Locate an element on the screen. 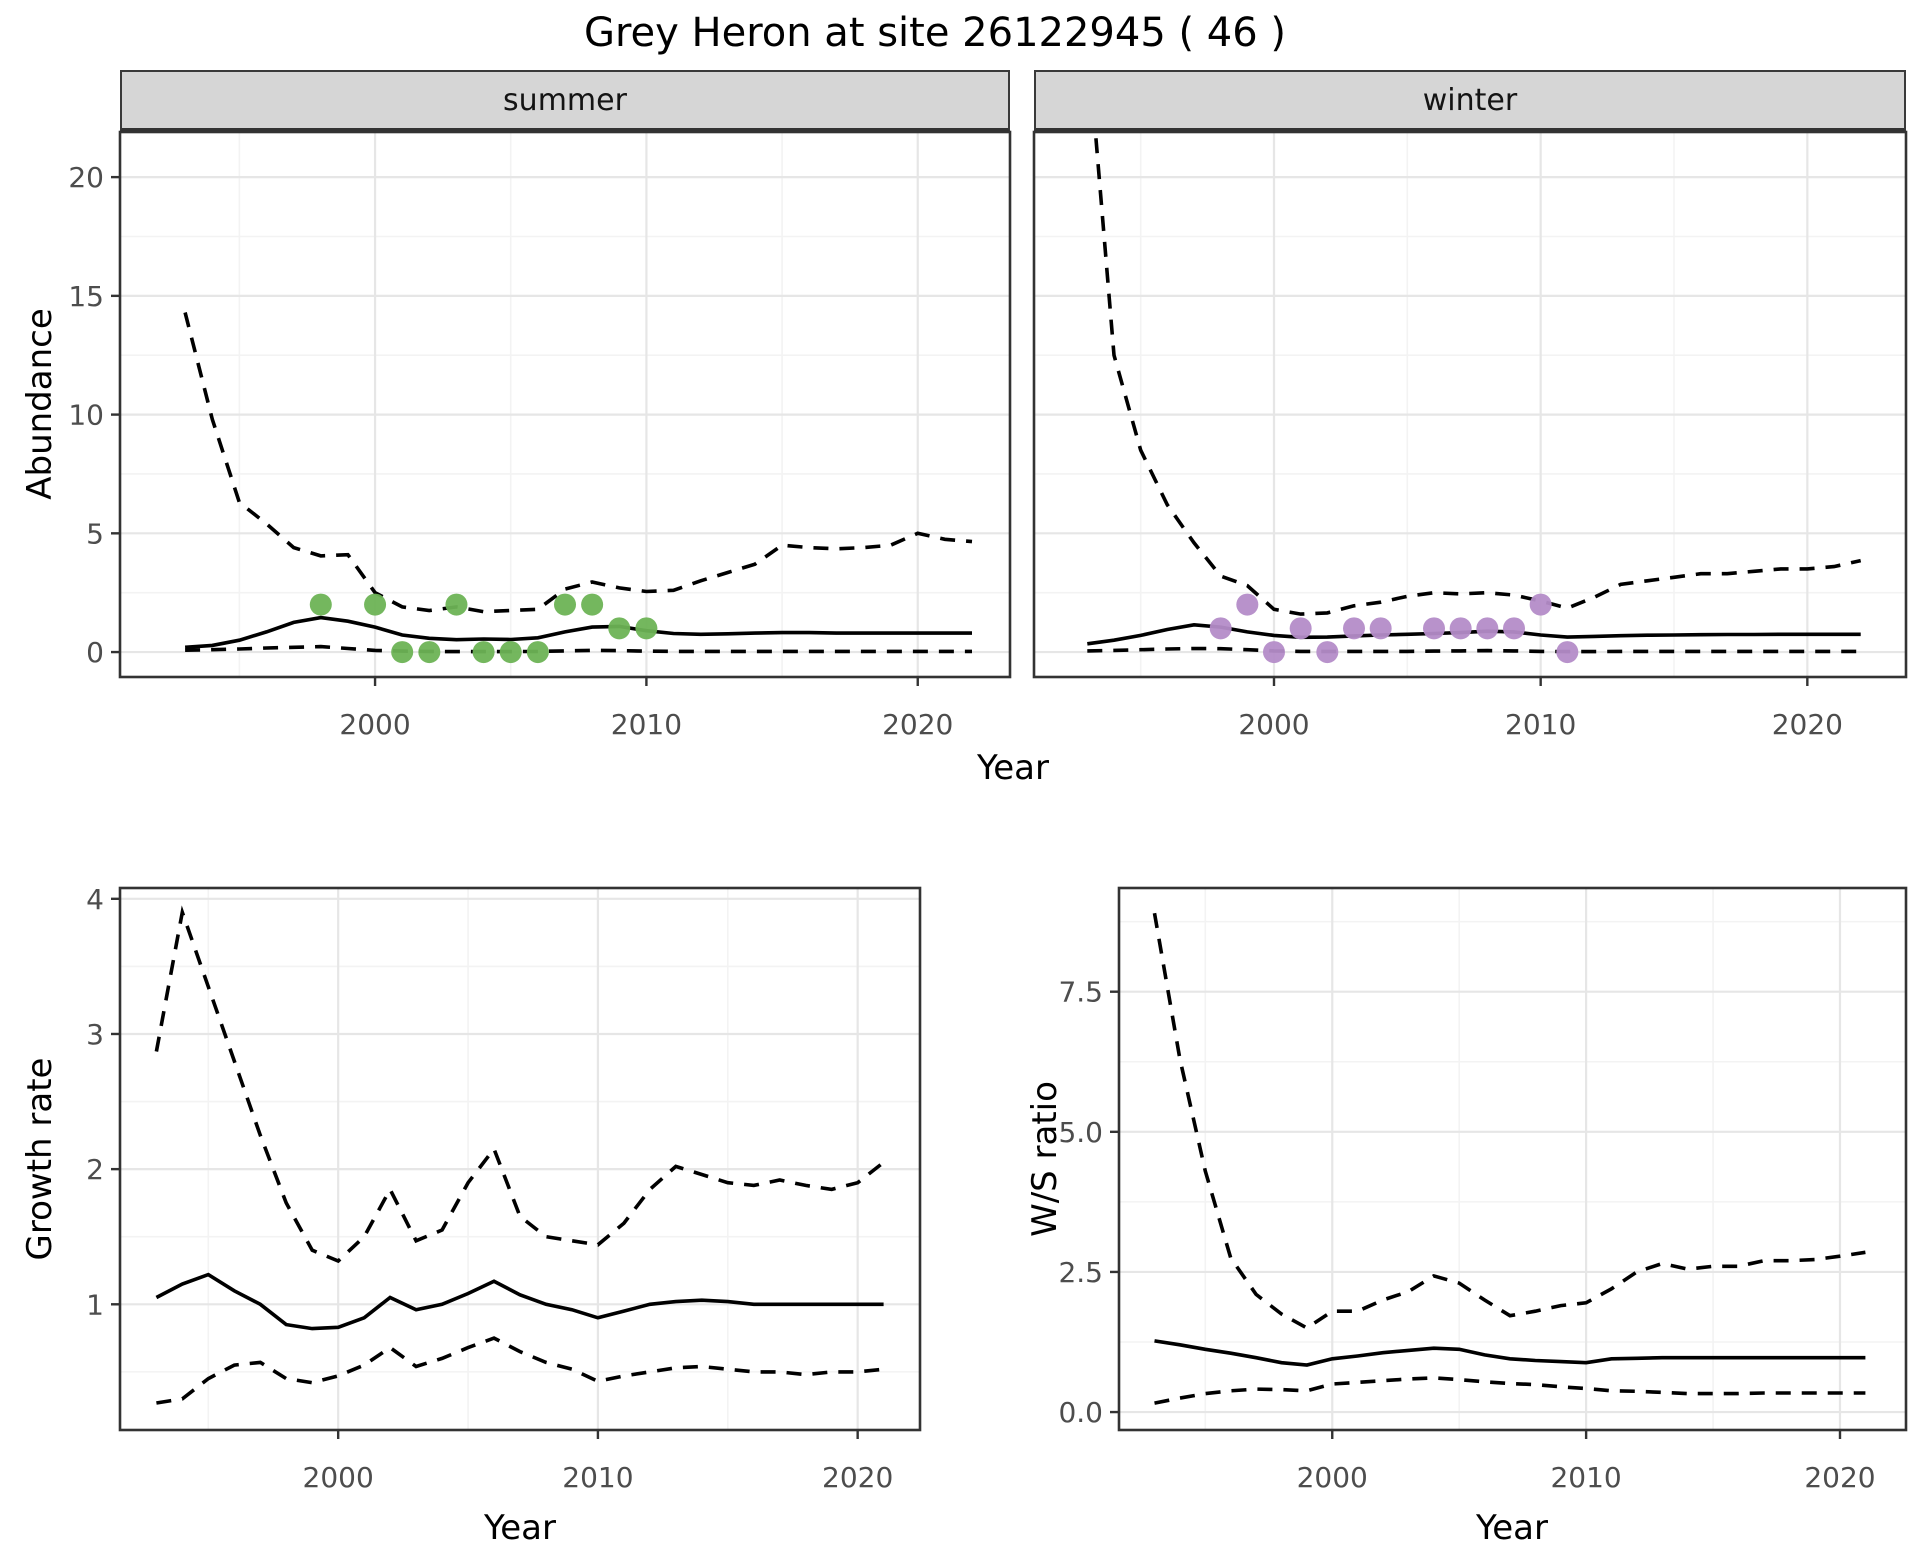  plot-title: Grey Heron at site 26122945 ( 46 ) is located at coordinates (935, 33).